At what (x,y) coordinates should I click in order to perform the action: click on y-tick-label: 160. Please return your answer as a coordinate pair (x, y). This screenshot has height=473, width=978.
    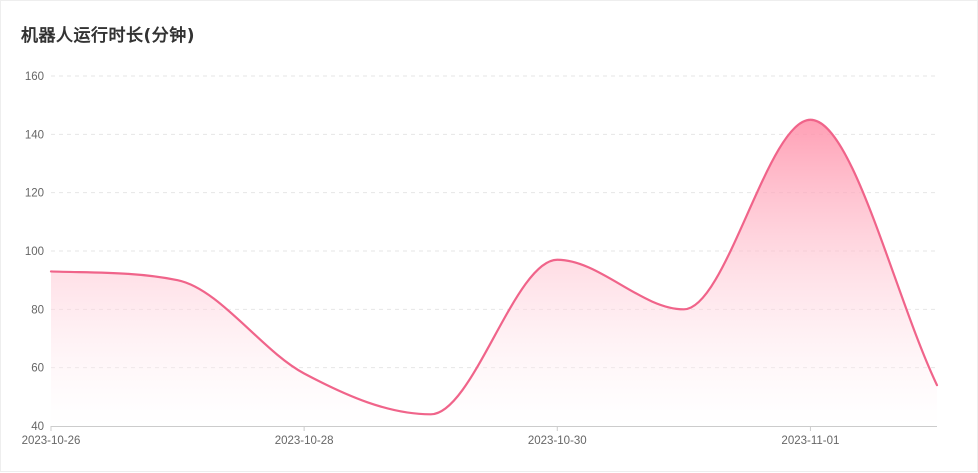
    Looking at the image, I should click on (34, 77).